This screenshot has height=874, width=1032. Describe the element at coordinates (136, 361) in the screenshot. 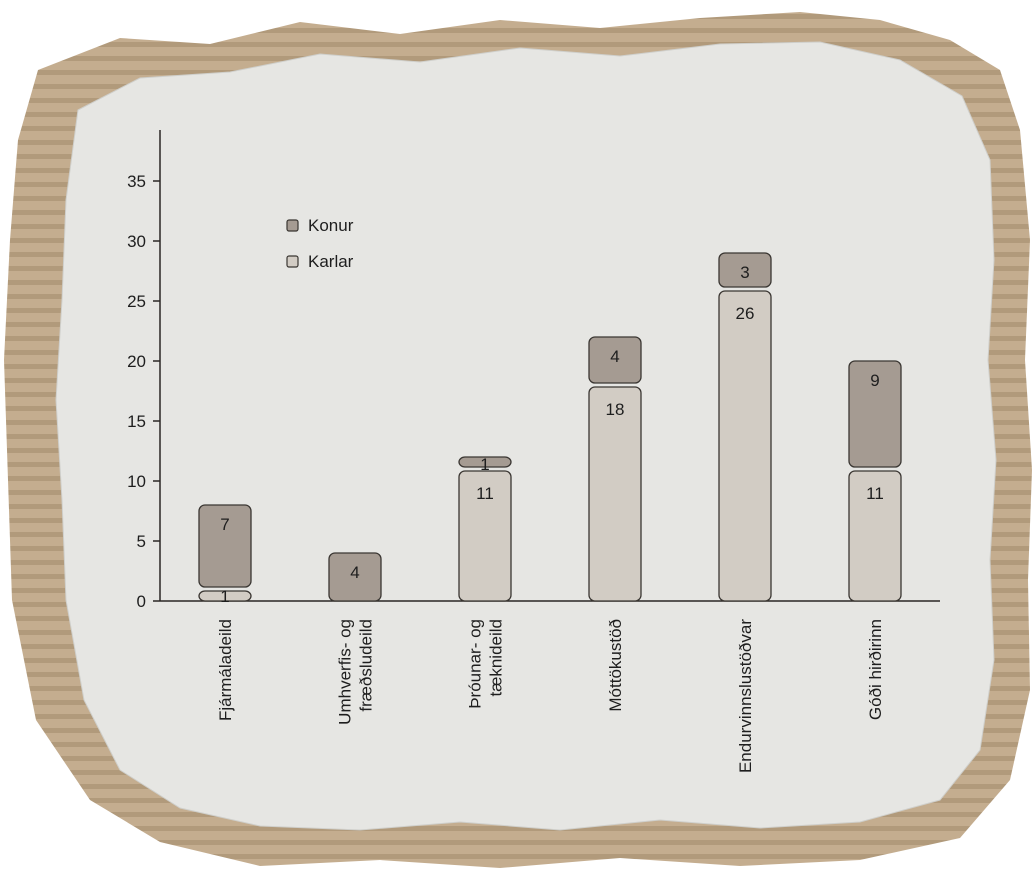

I see `y-tick-label: 20` at that location.